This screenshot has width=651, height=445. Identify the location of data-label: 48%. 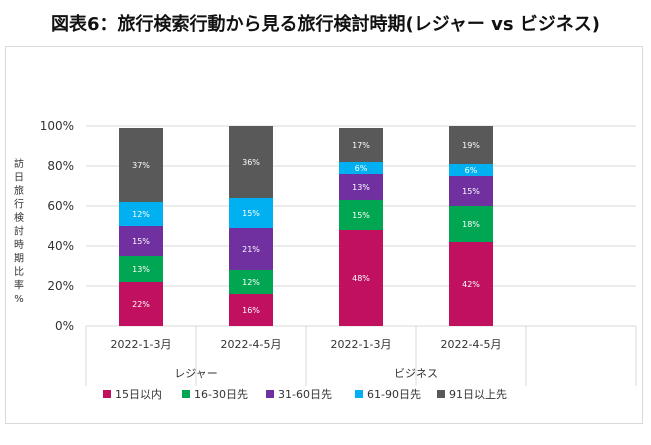
(361, 278).